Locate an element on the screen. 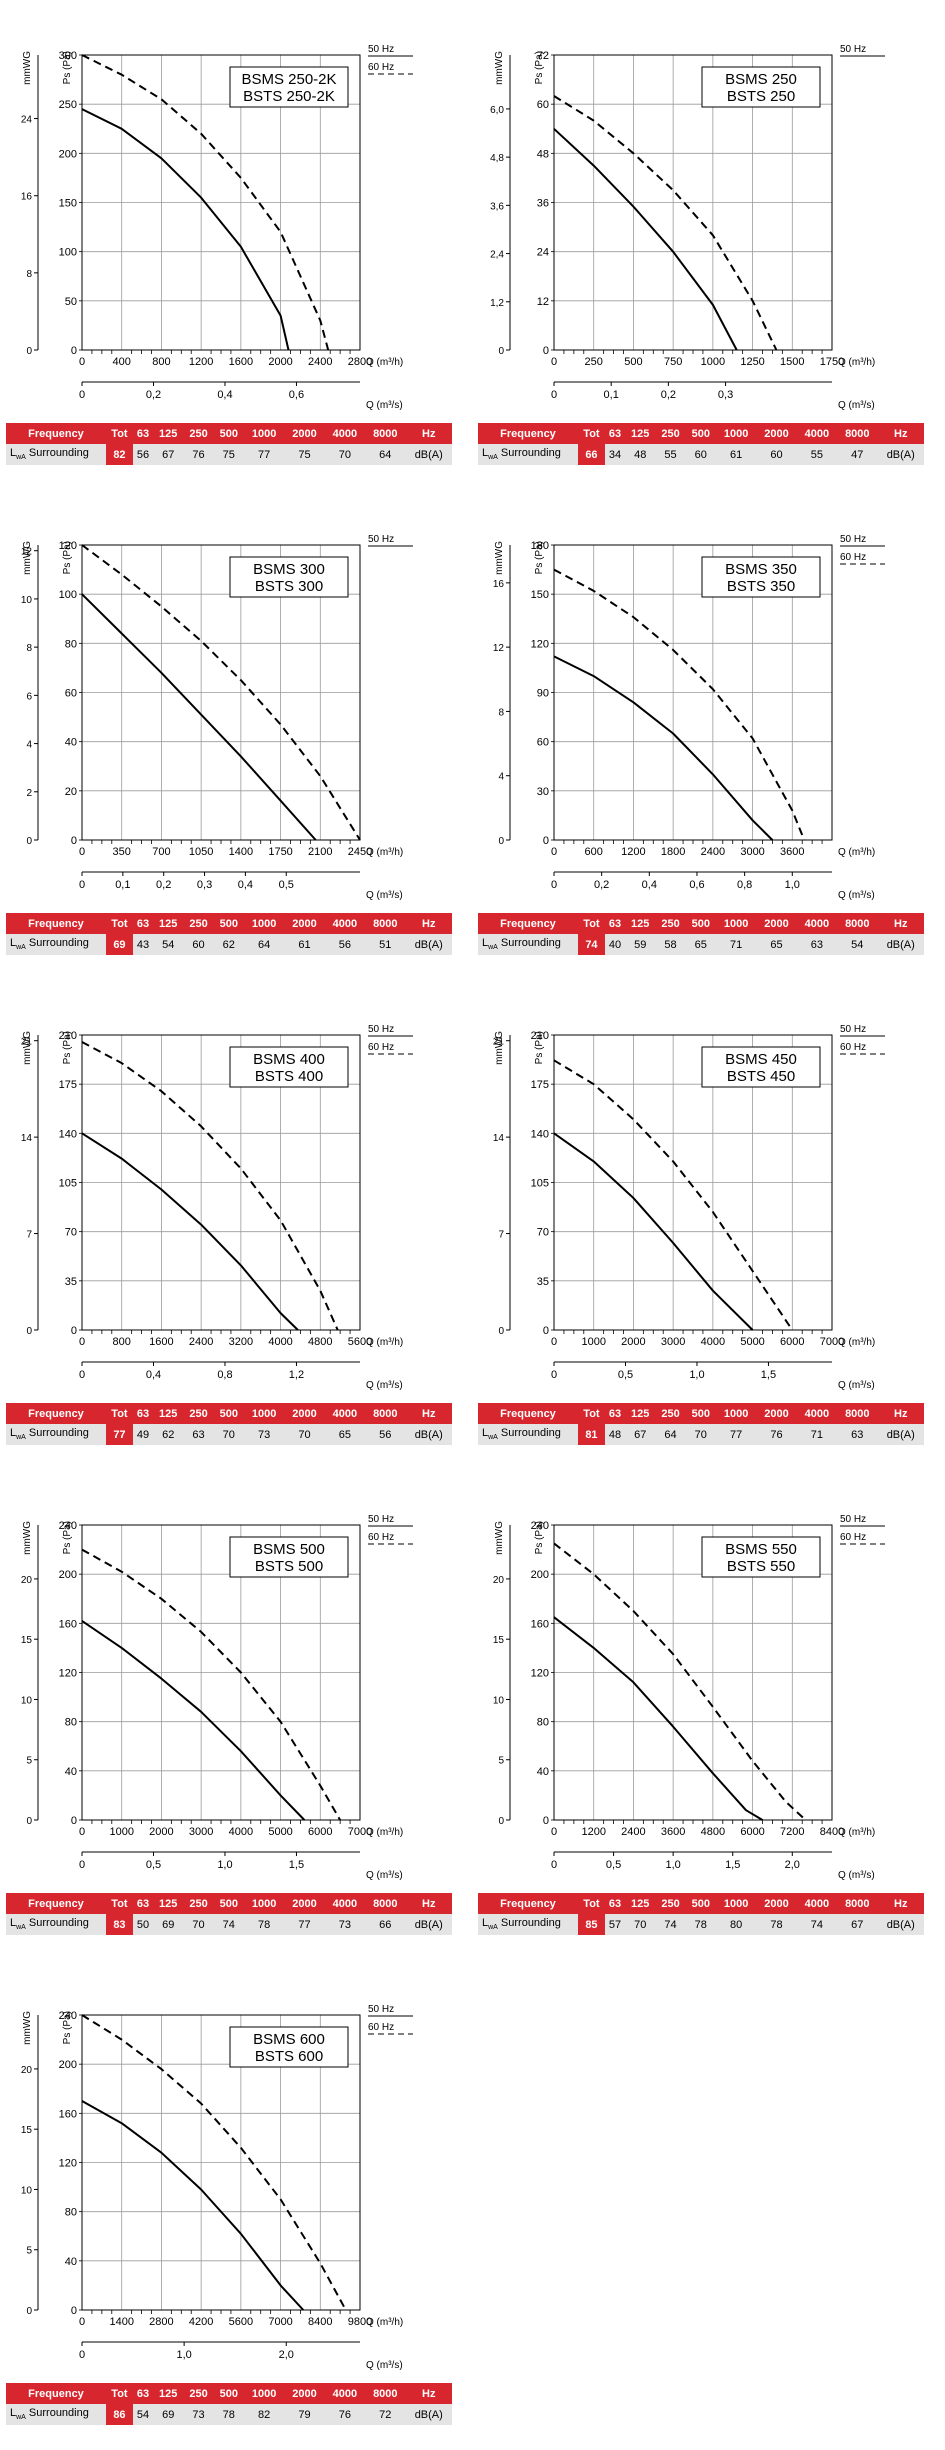 The image size is (945, 2450). tot-value: 66 is located at coordinates (591, 454).